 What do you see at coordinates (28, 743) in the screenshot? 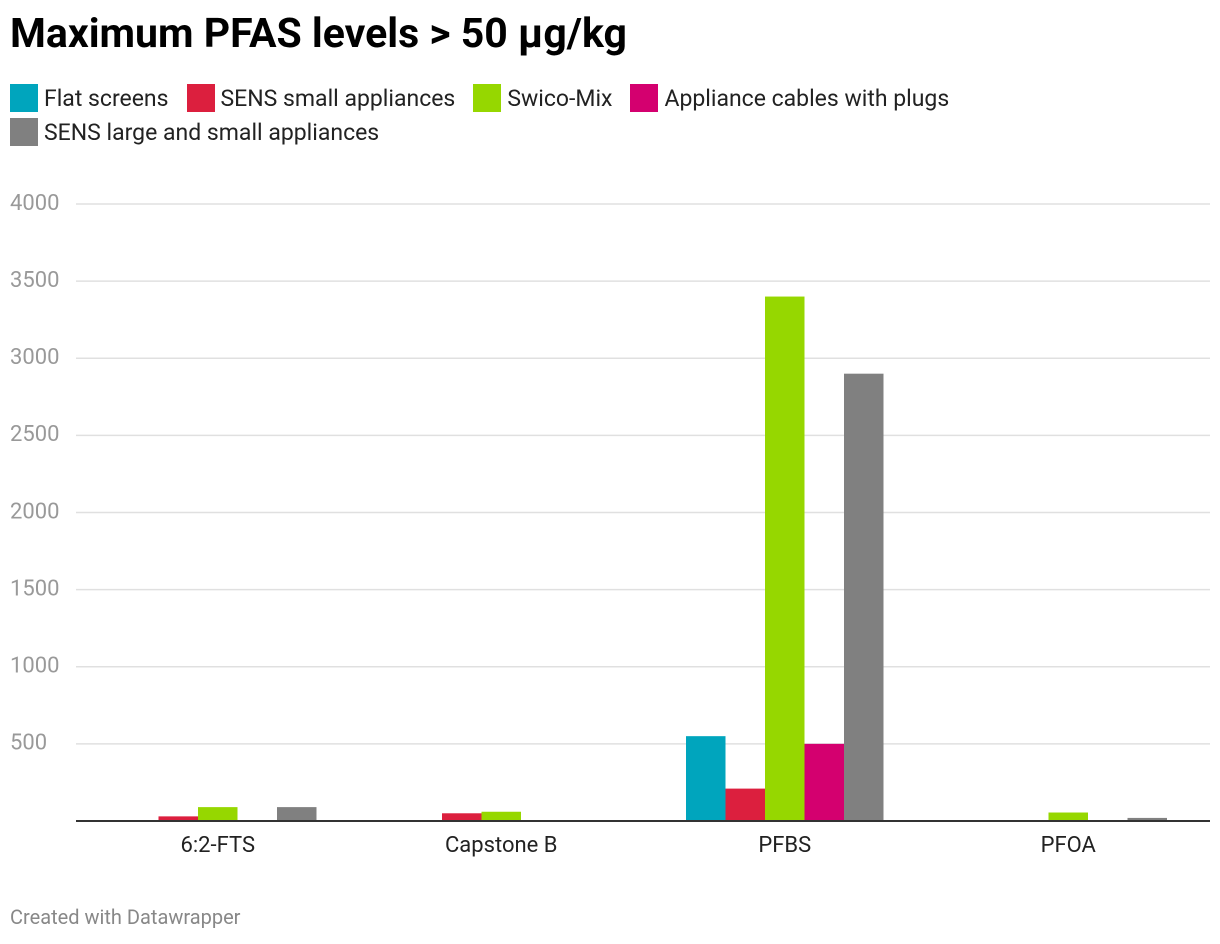
I see `y-tick-label: 500` at bounding box center [28, 743].